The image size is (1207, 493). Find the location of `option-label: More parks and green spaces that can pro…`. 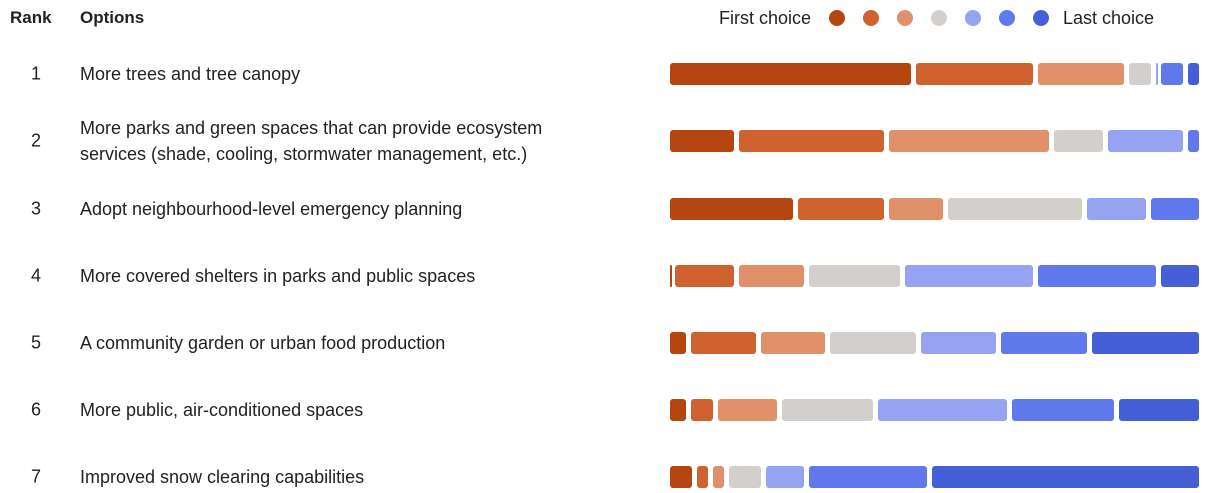

option-label: More parks and green spaces that can pro… is located at coordinates (311, 141).